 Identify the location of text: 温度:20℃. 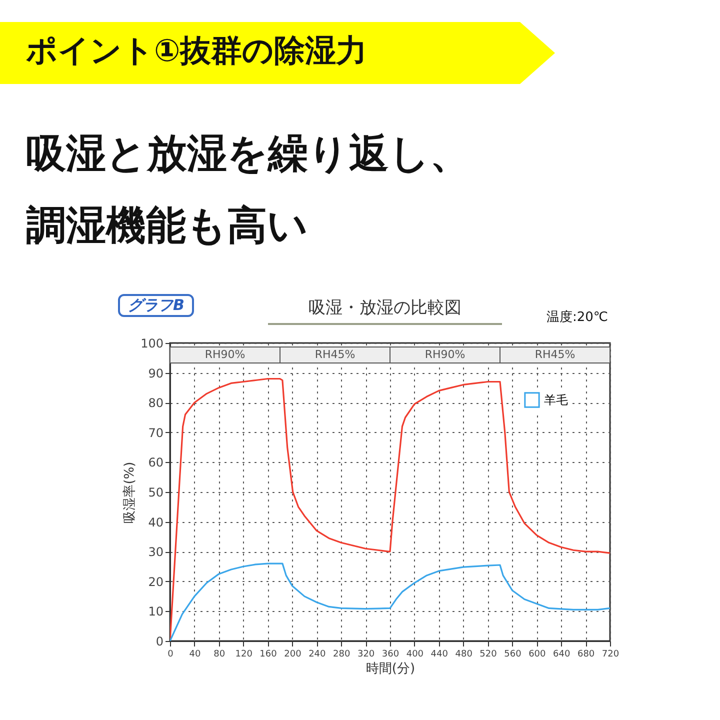
(577, 317).